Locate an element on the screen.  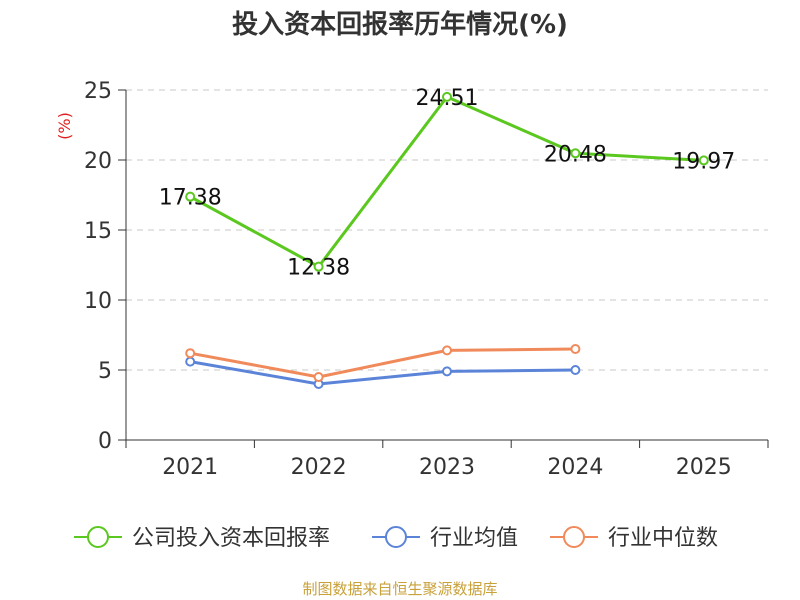
legend-item-2: 行业中位数 is located at coordinates (634, 538).